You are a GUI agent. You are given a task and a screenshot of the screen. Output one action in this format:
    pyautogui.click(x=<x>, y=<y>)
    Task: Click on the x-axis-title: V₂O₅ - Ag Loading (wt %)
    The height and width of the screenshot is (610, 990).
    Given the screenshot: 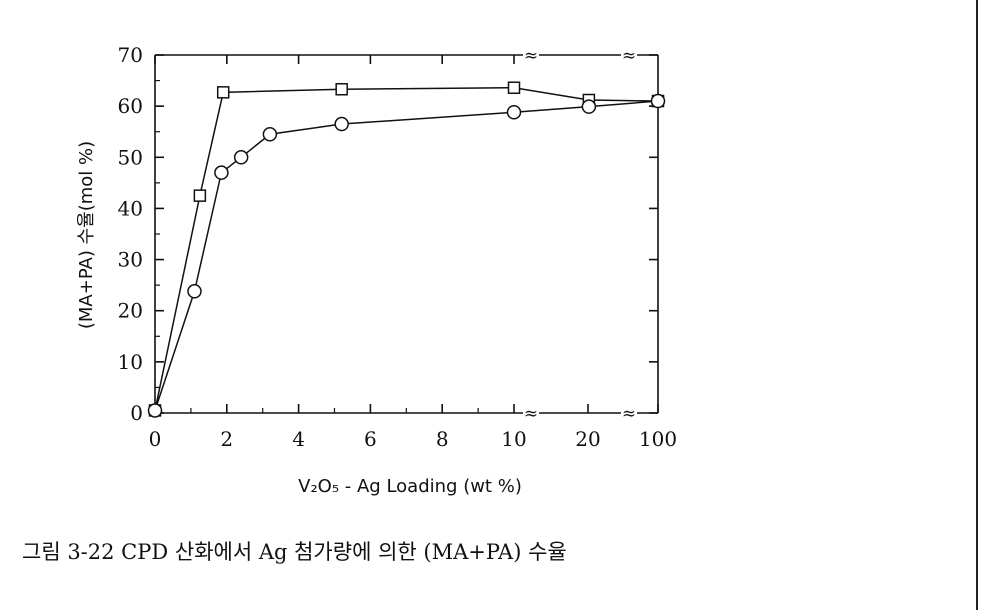 What is the action you would take?
    pyautogui.click(x=410, y=486)
    